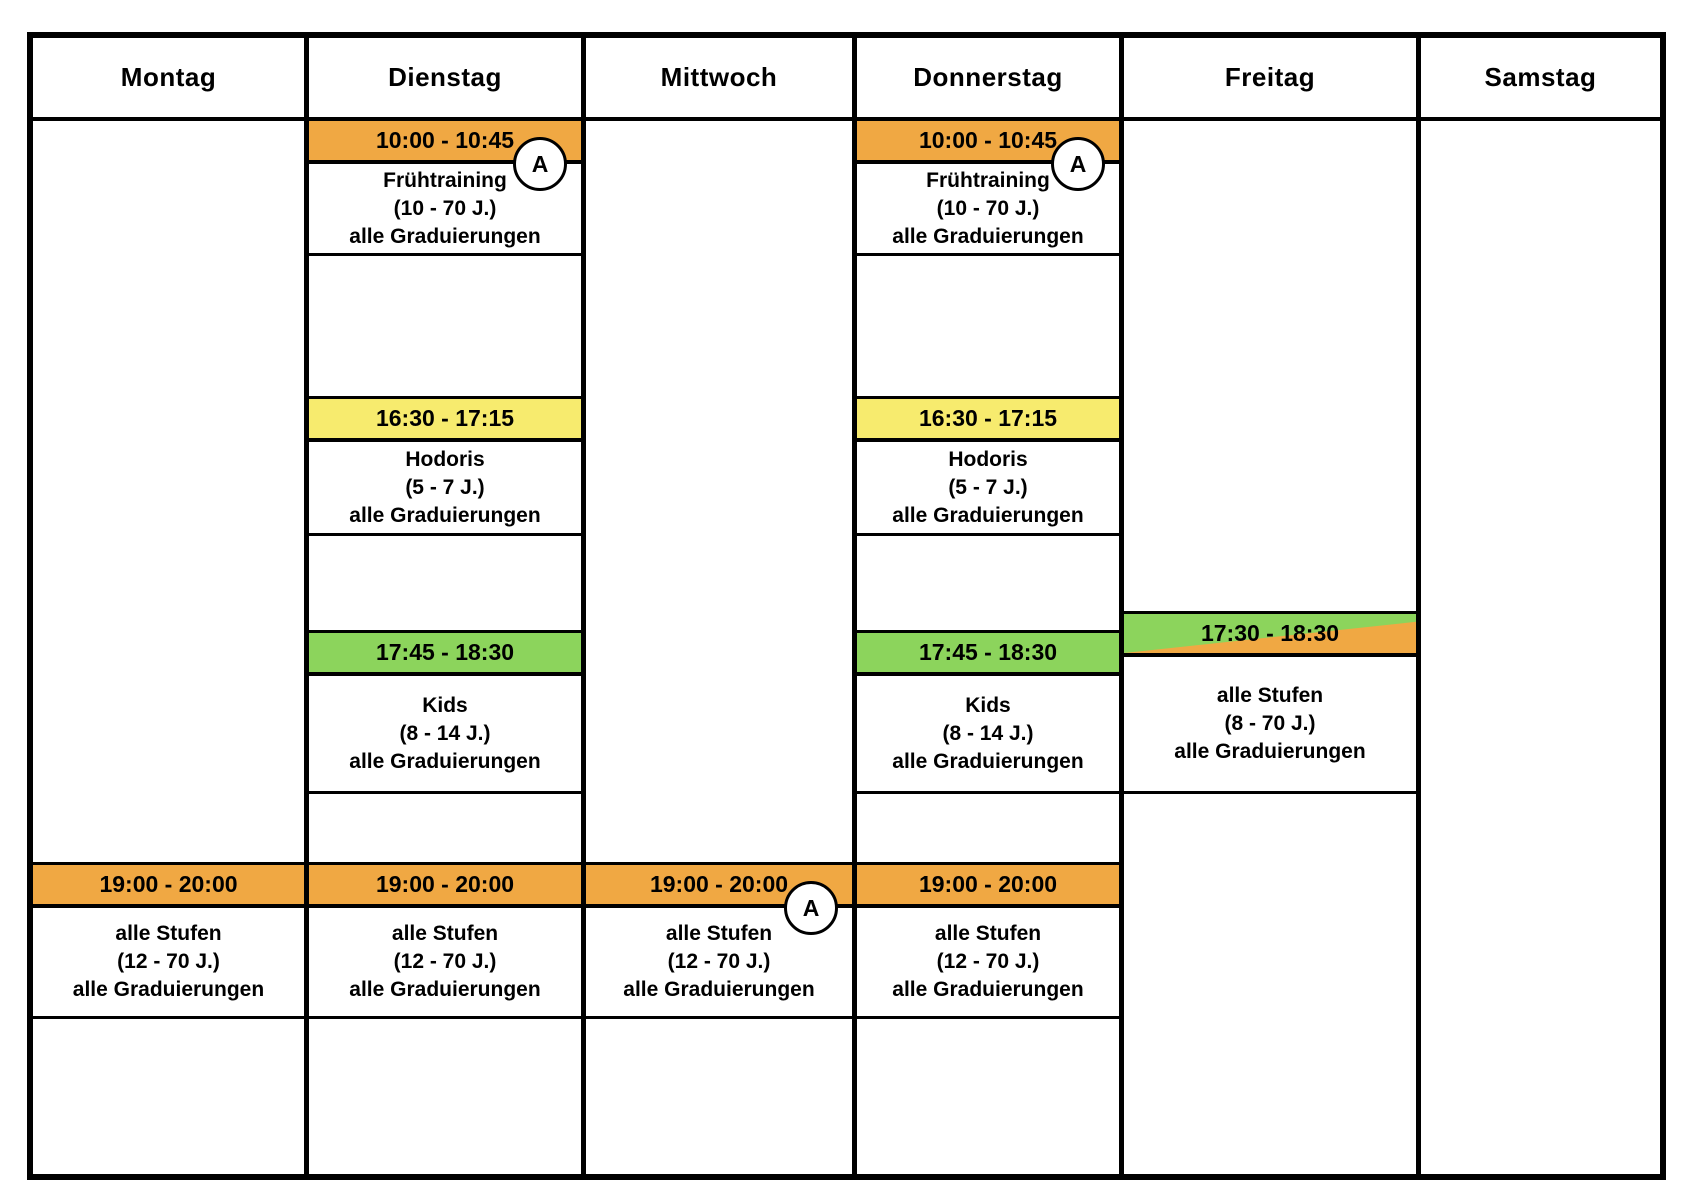 The height and width of the screenshot is (1190, 1684). I want to click on event-time-band: 17:30 - 18:30, so click(1270, 635).